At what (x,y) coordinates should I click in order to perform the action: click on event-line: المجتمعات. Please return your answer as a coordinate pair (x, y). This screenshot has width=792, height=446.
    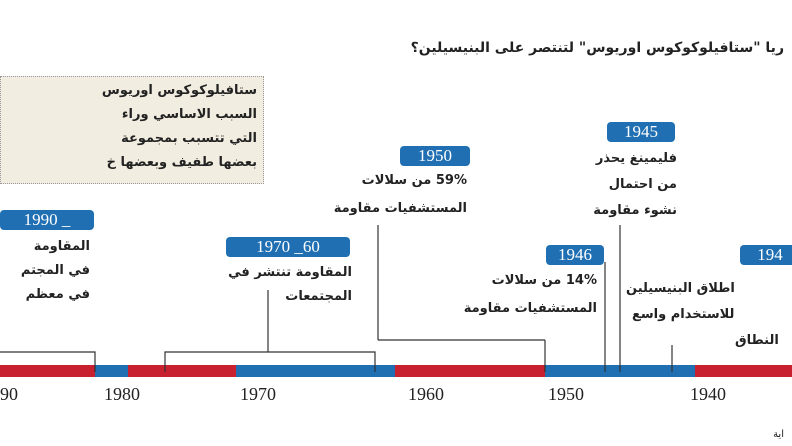
    Looking at the image, I should click on (318, 296).